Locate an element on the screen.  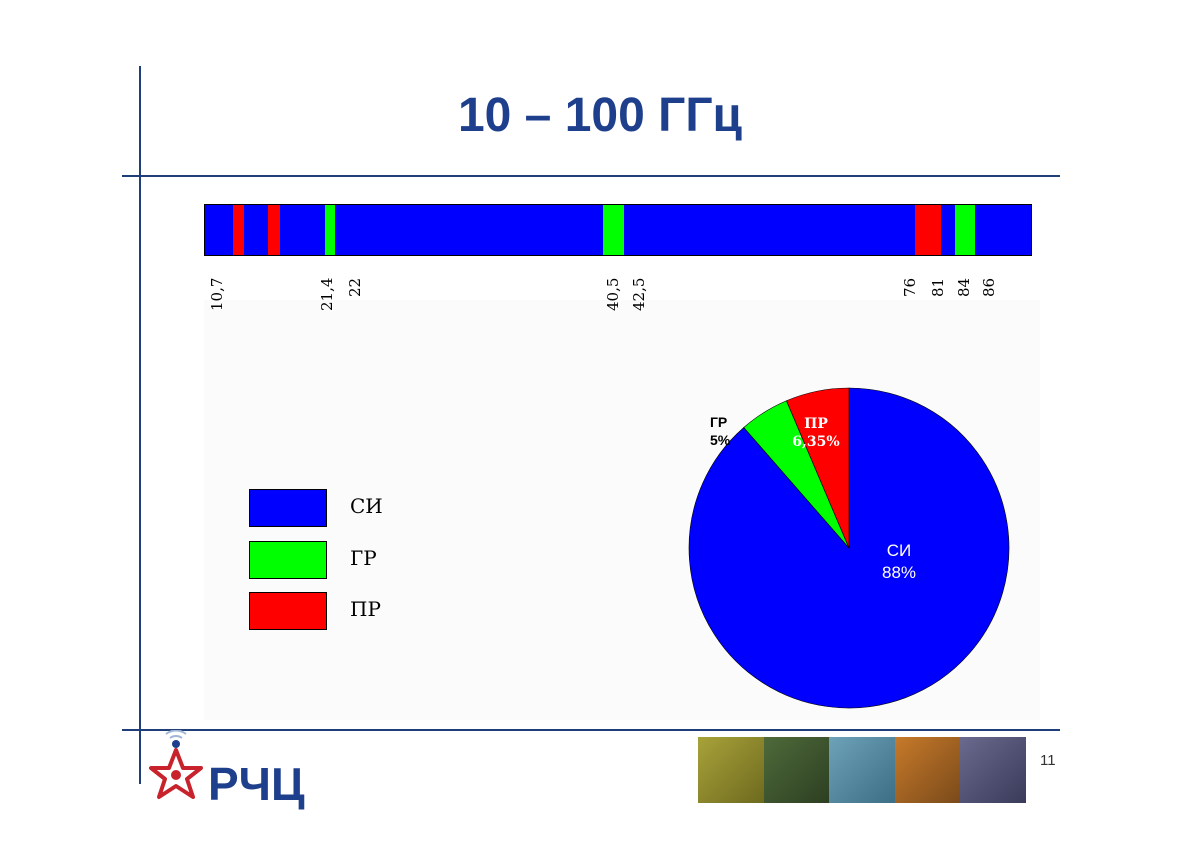
footer-photo-strip is located at coordinates (862, 770).